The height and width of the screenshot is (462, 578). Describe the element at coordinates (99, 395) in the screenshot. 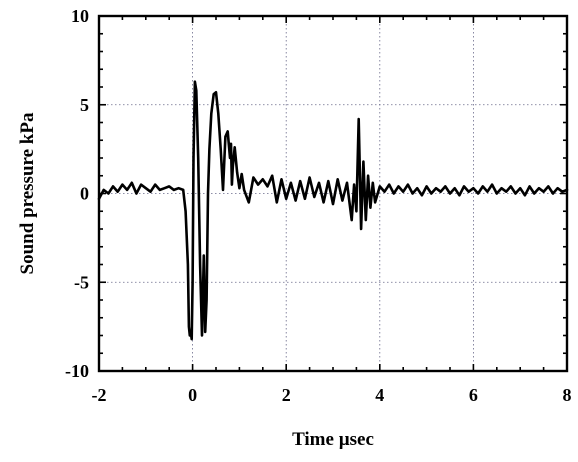

I see `x-tick-label: -2` at that location.